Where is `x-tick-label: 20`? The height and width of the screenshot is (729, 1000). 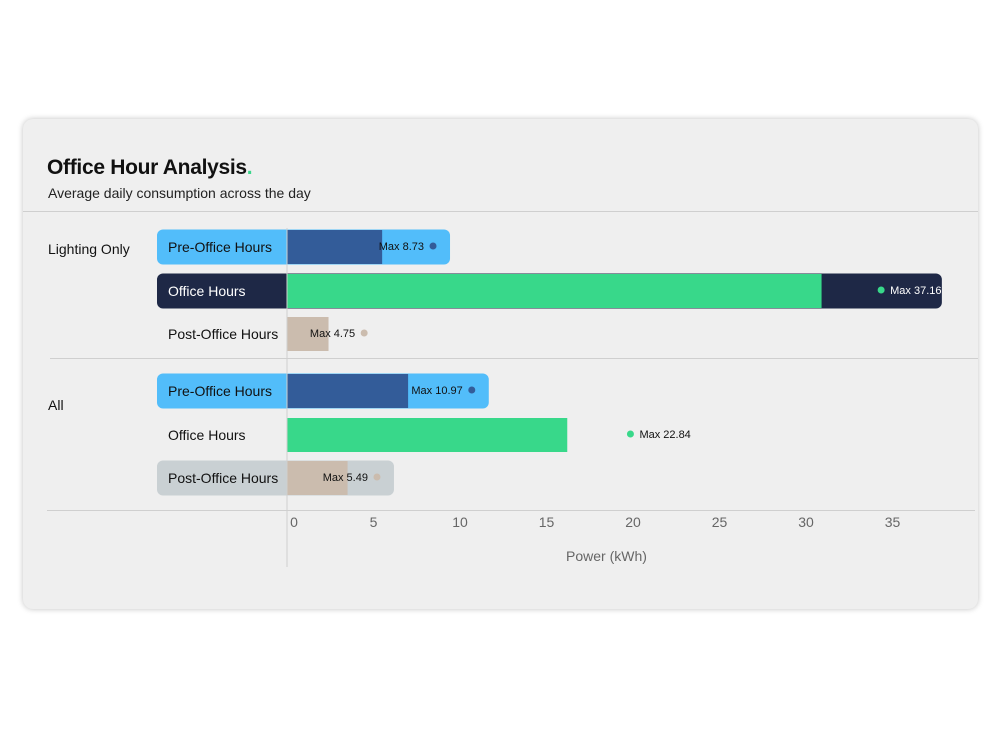
x-tick-label: 20 is located at coordinates (633, 522).